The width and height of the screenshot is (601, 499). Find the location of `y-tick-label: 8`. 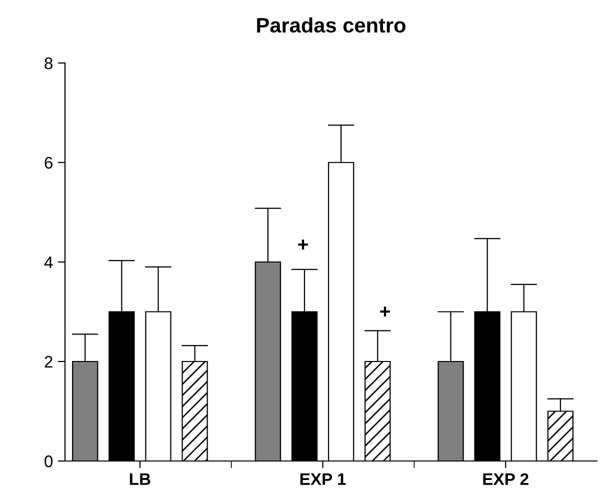

y-tick-label: 8 is located at coordinates (48, 63).